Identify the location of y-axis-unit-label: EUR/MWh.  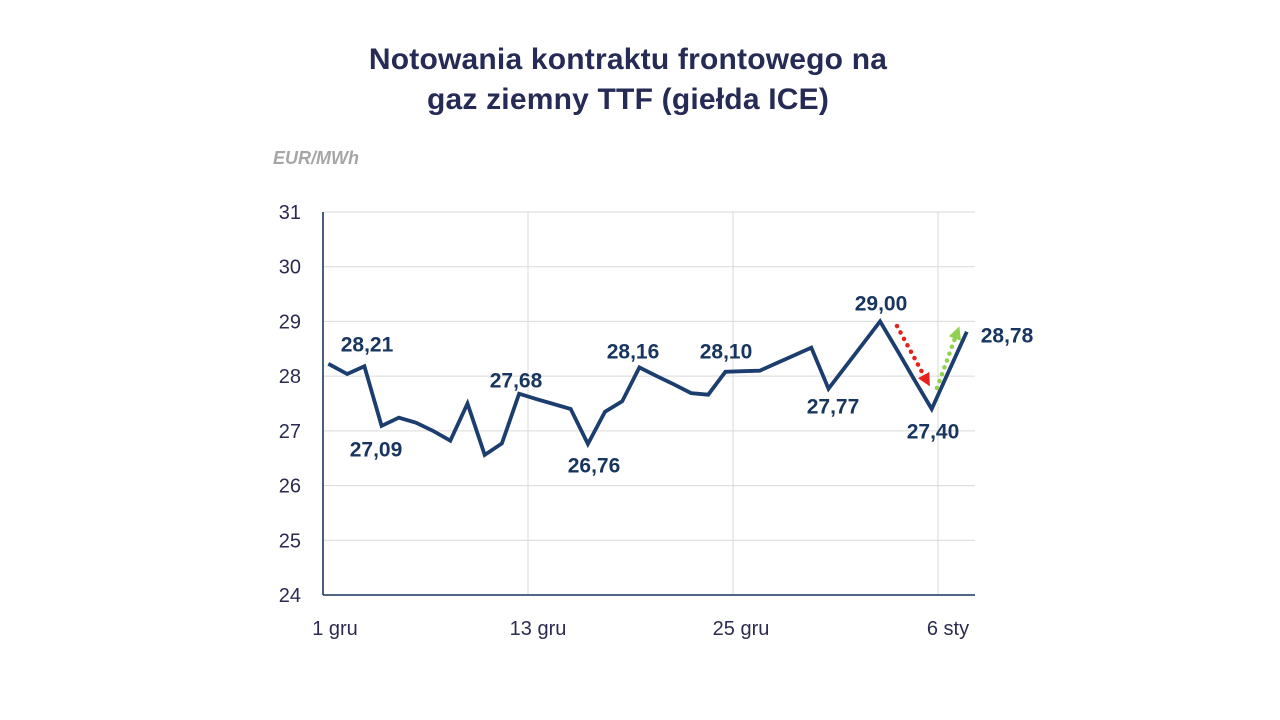
(316, 158).